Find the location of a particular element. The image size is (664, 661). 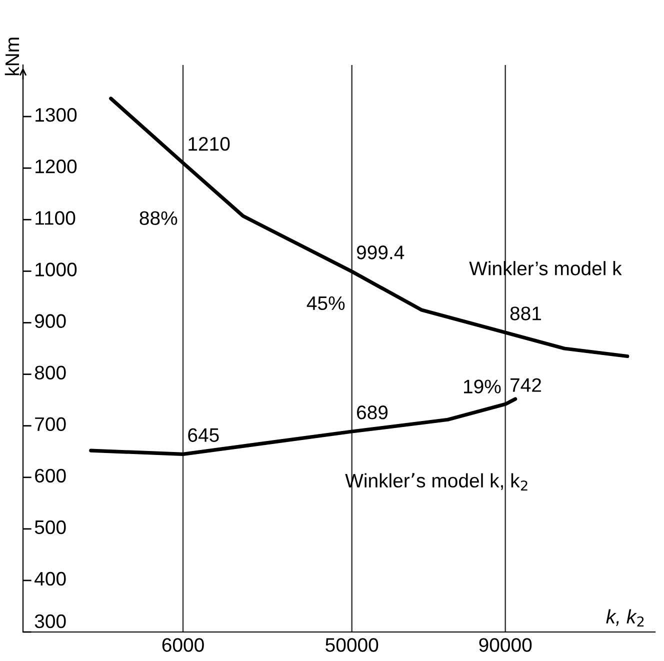

y-tick-label: 1300 is located at coordinates (56, 115).